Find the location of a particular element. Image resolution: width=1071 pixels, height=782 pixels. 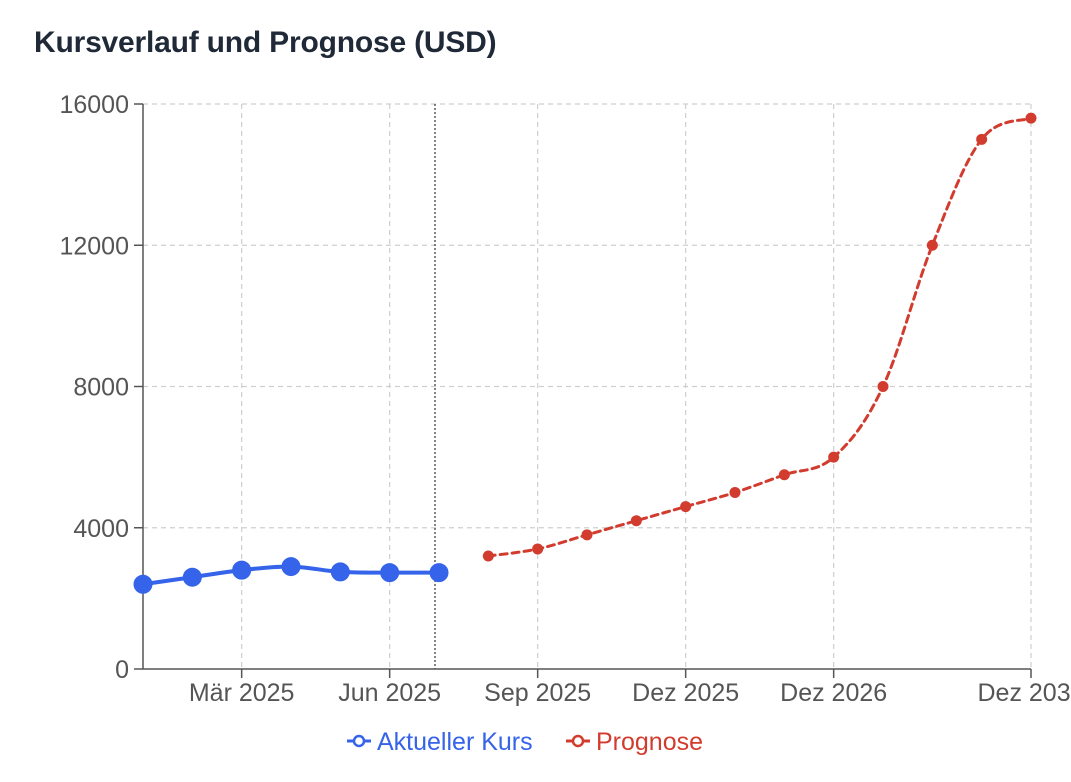

y-tick-label: 0 is located at coordinates (122, 670).